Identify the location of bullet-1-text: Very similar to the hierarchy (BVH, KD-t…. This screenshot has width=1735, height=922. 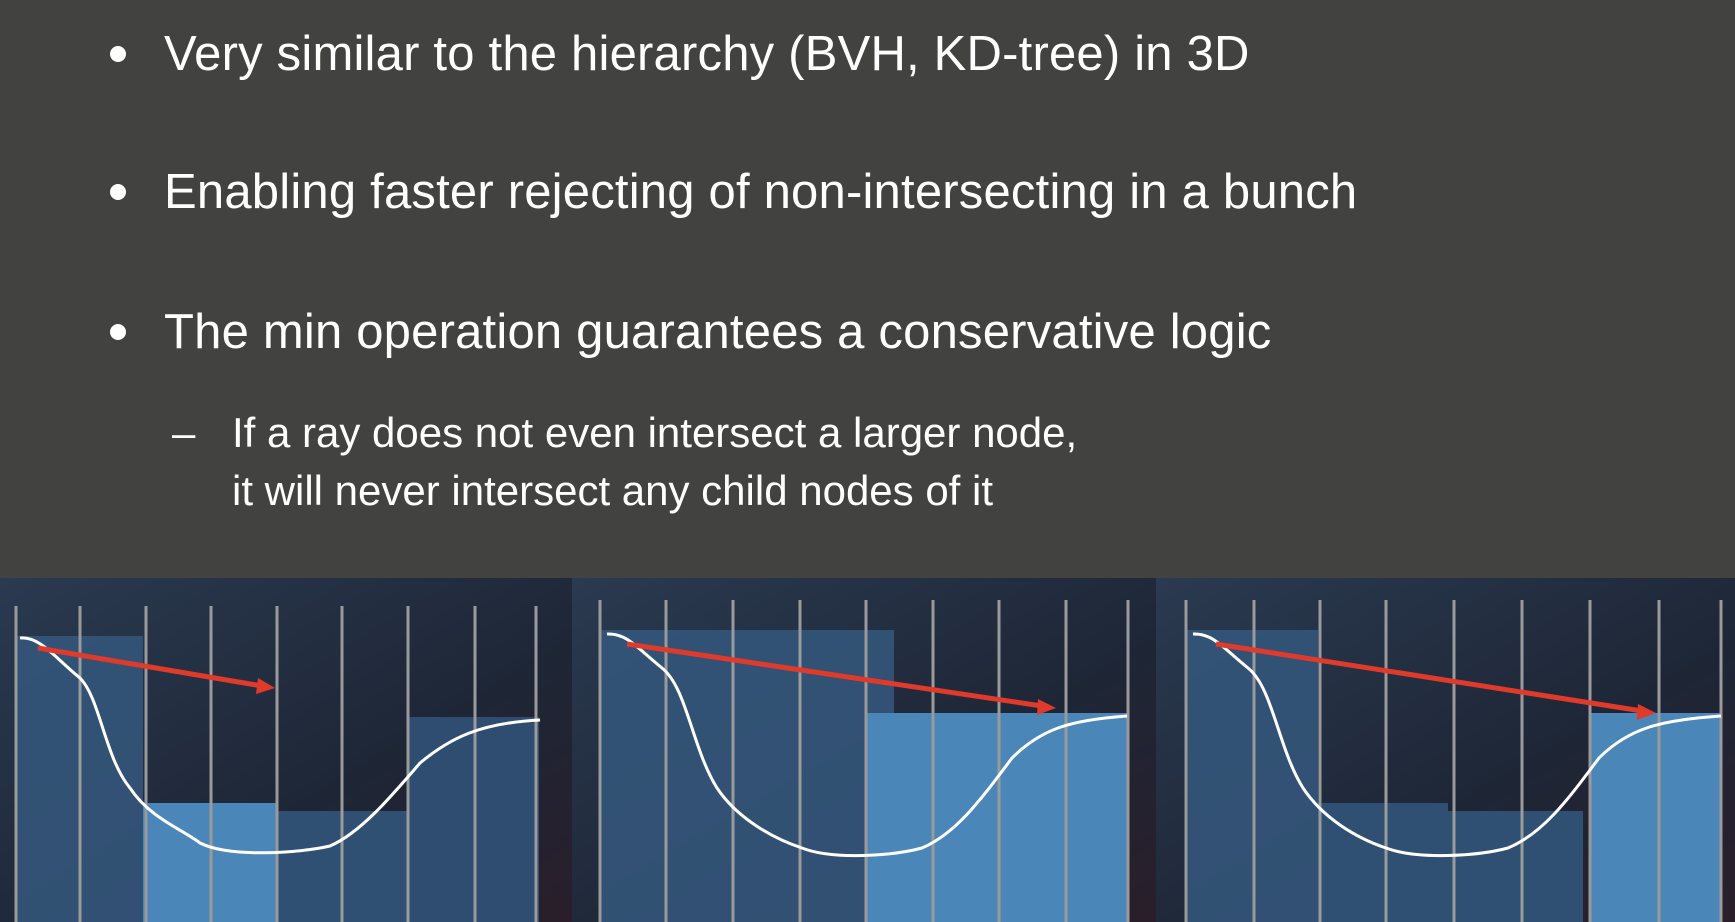
(707, 54).